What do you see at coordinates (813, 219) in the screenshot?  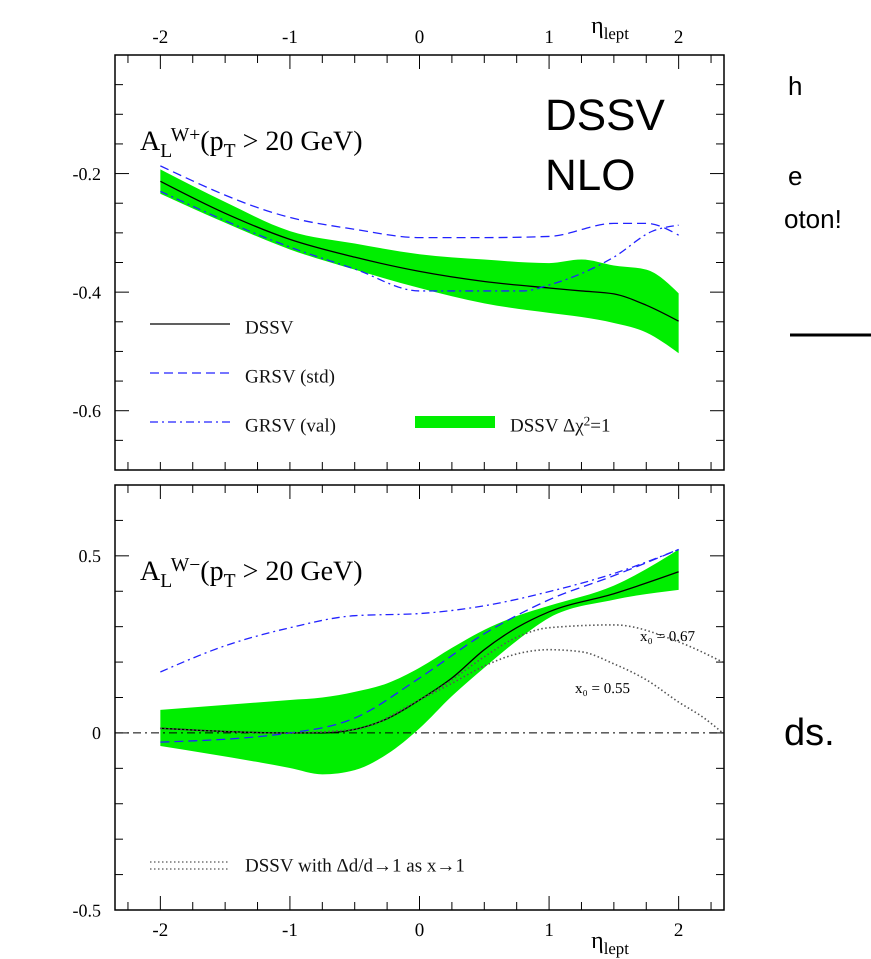 I see `text: oton!` at bounding box center [813, 219].